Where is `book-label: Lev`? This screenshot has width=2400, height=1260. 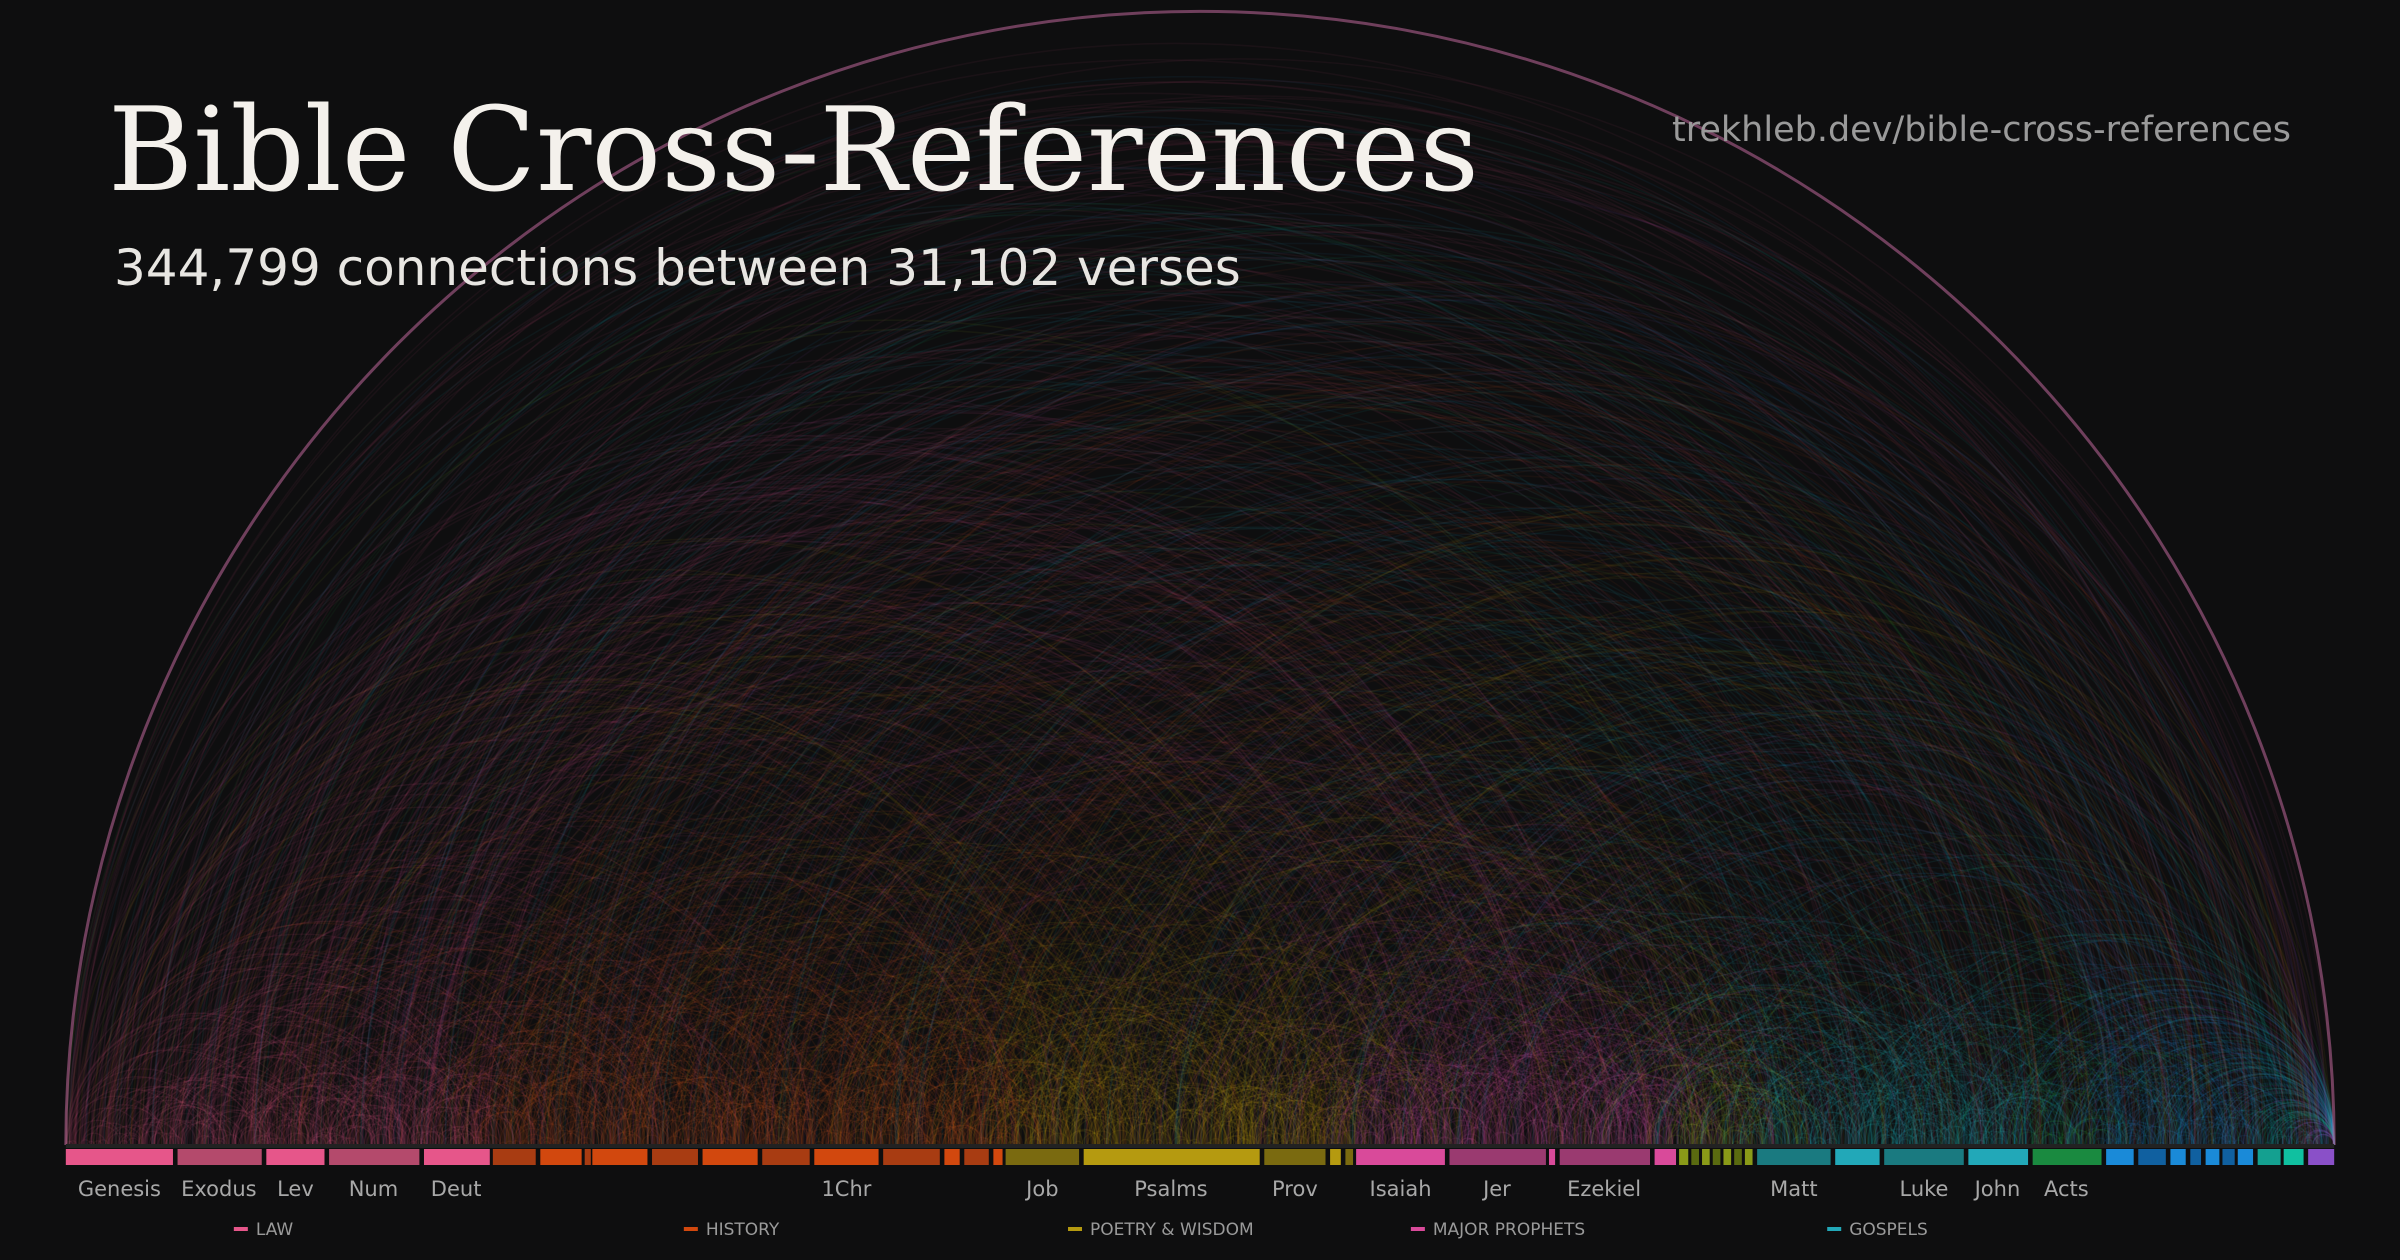
book-label: Lev is located at coordinates (295, 1189).